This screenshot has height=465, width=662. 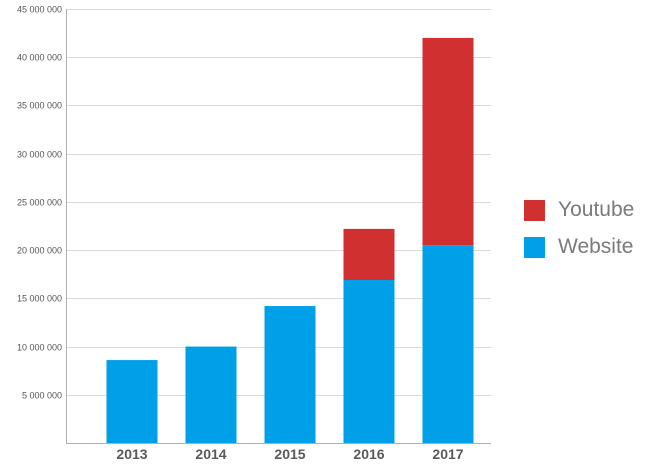 What do you see at coordinates (39, 106) in the screenshot?
I see `y-tick-label: 35 000 000` at bounding box center [39, 106].